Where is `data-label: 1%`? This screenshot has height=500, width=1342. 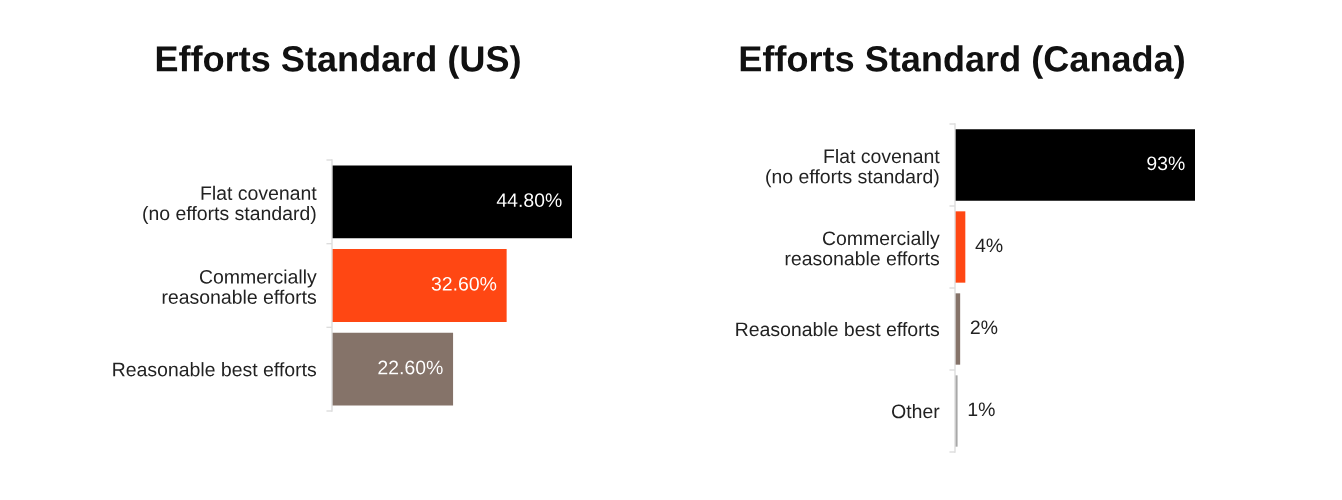
data-label: 1% is located at coordinates (981, 409).